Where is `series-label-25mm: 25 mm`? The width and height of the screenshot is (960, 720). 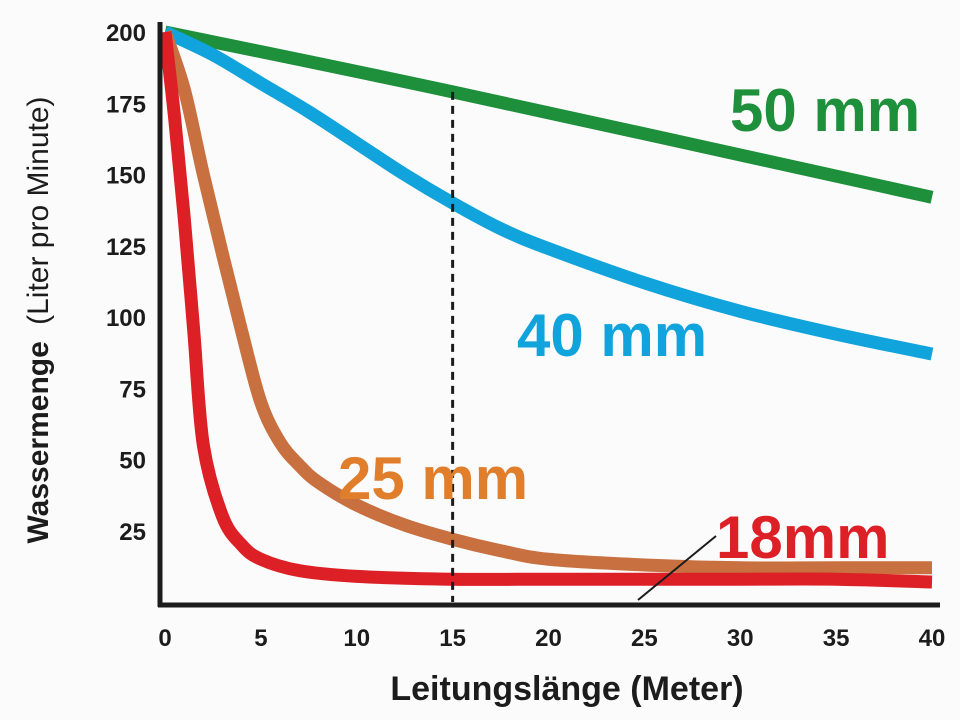 series-label-25mm: 25 mm is located at coordinates (433, 478).